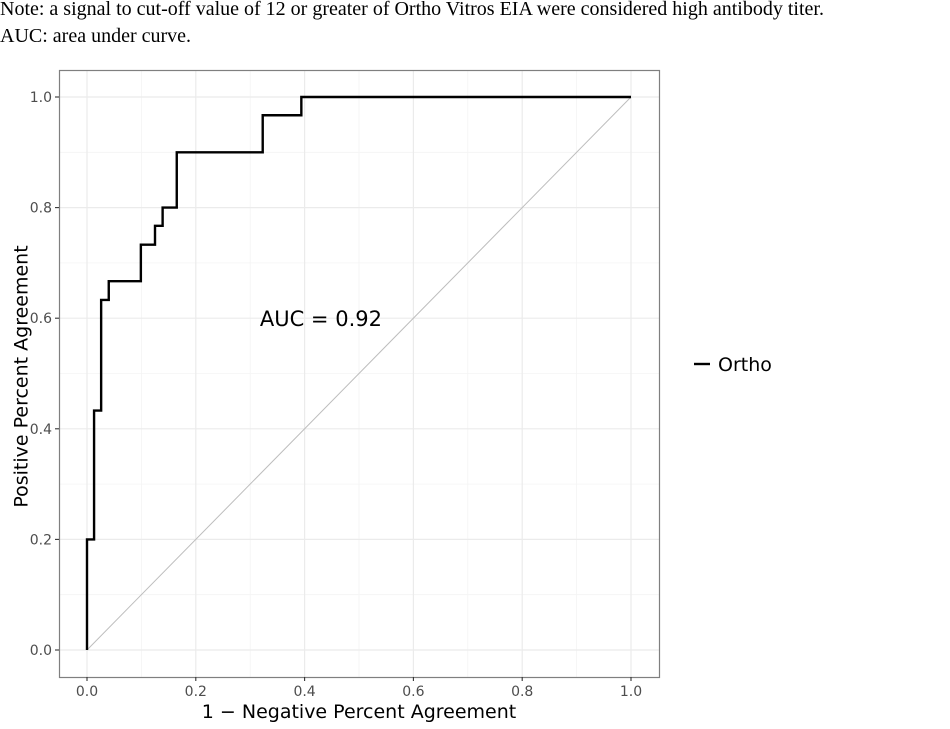  Describe the element at coordinates (631, 692) in the screenshot. I see `x-tick-label: 1.0` at that location.